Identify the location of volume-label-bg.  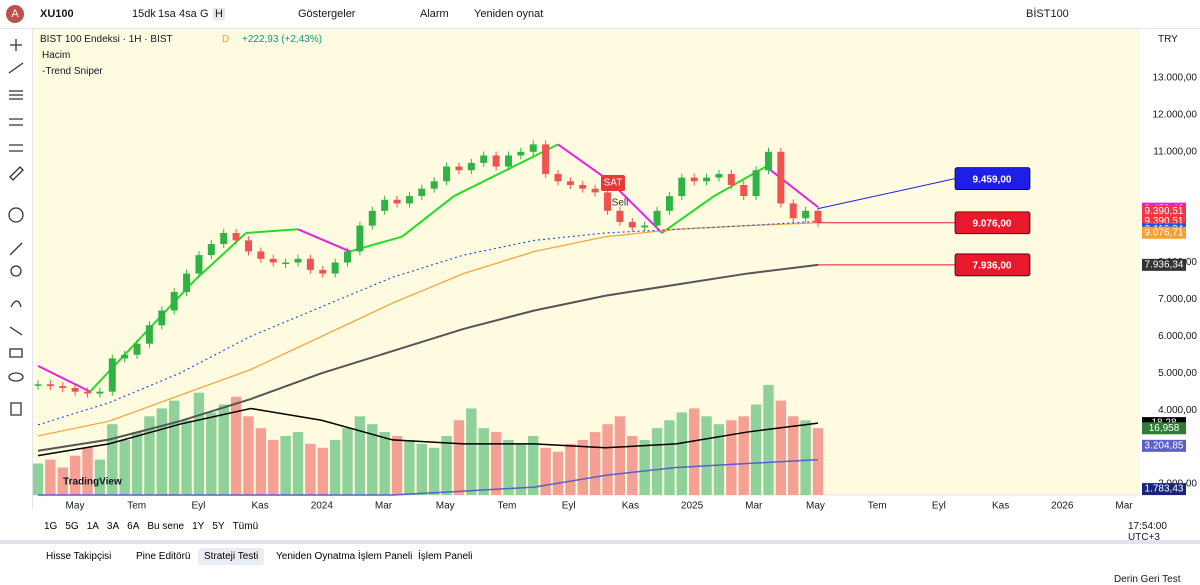
(1164, 489).